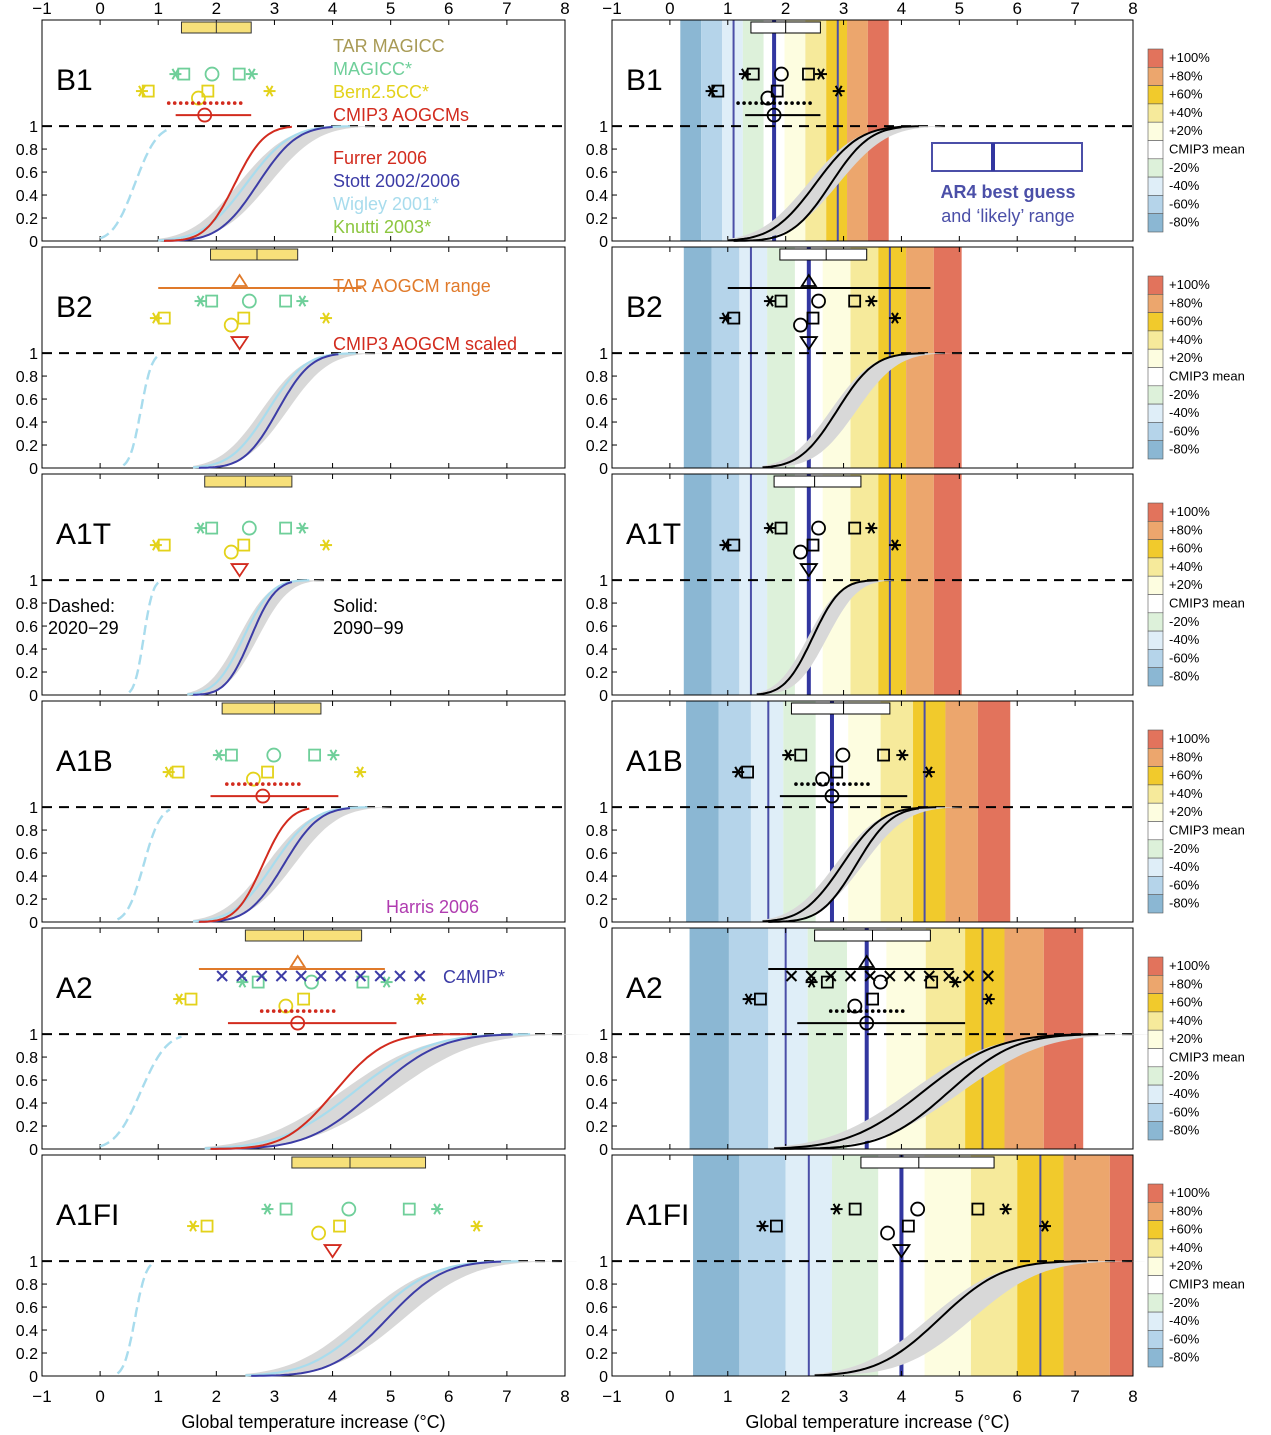  I want to click on x-tick-label-bottom: 7, so click(506, 1396).